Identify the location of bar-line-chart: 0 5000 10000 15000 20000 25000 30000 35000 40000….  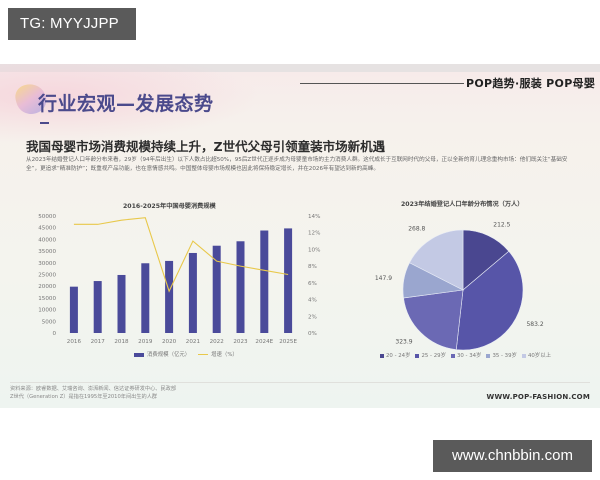
(179, 279).